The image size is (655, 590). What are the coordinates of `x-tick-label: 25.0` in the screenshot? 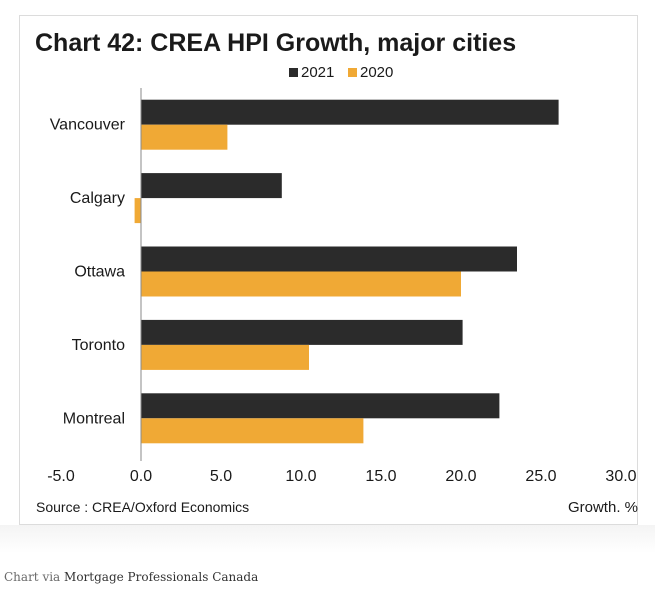 It's located at (540, 476).